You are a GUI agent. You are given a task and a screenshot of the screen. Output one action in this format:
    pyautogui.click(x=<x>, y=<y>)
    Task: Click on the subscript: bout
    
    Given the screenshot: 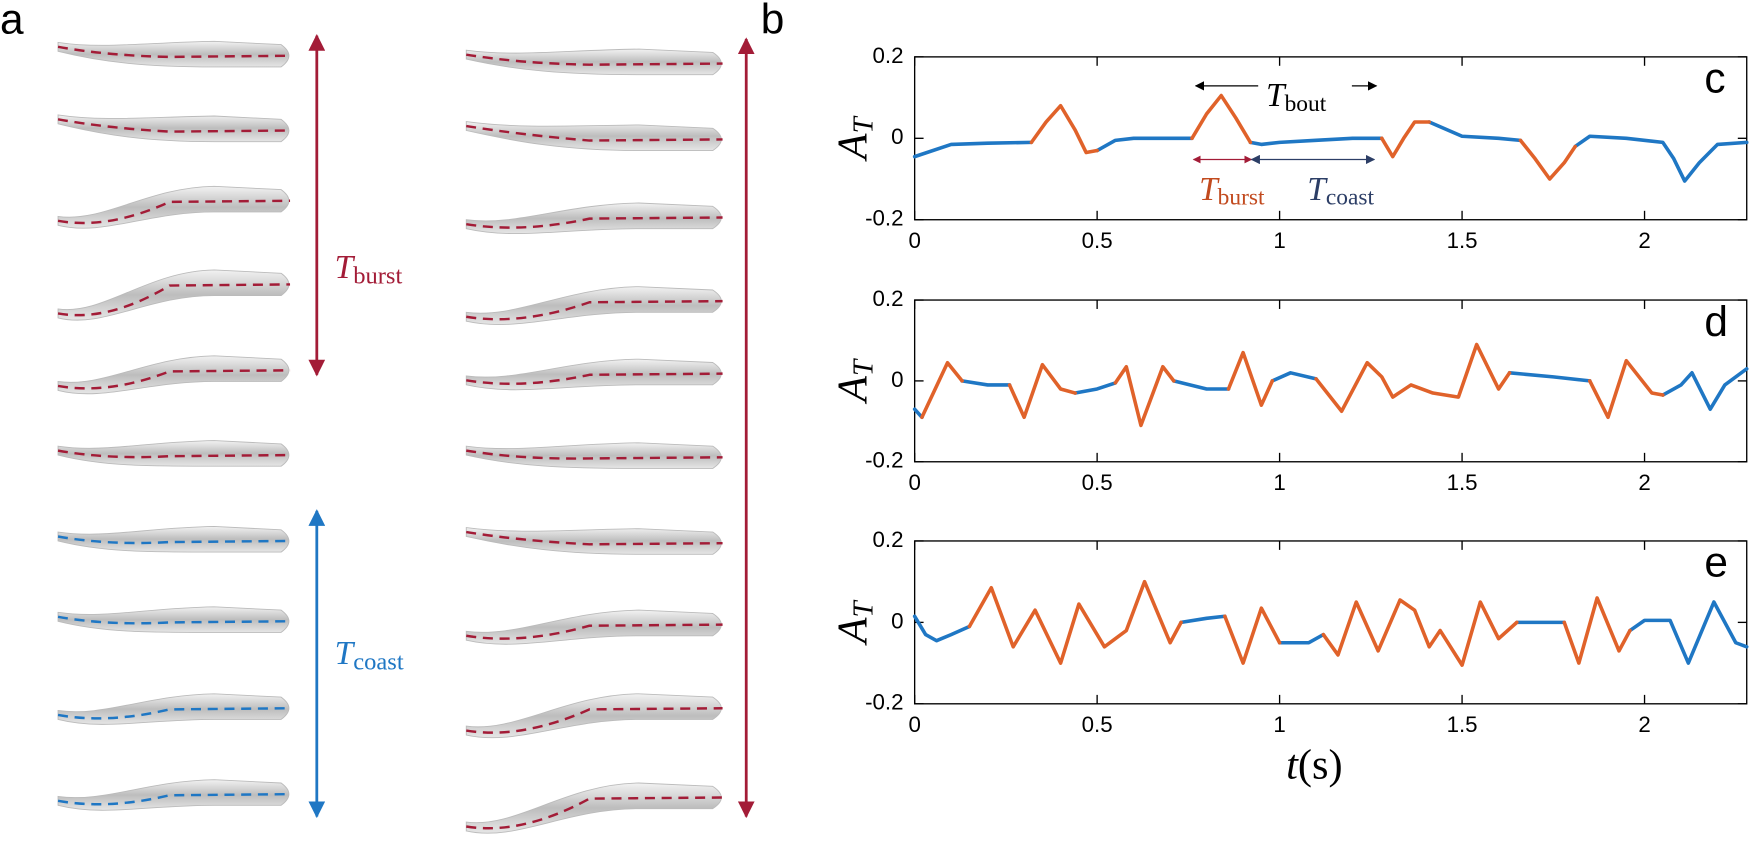 What is the action you would take?
    pyautogui.click(x=1306, y=104)
    